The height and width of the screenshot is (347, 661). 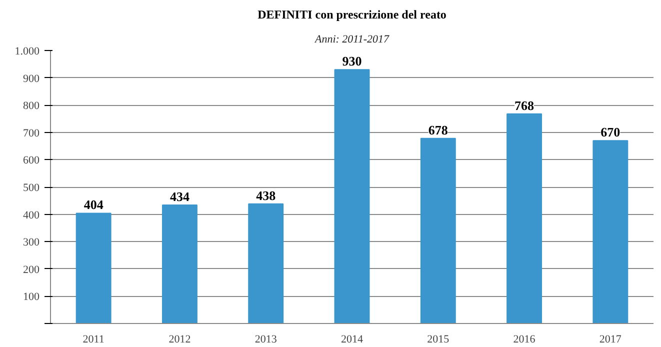 I want to click on y-tick-label: 600, so click(x=31, y=160).